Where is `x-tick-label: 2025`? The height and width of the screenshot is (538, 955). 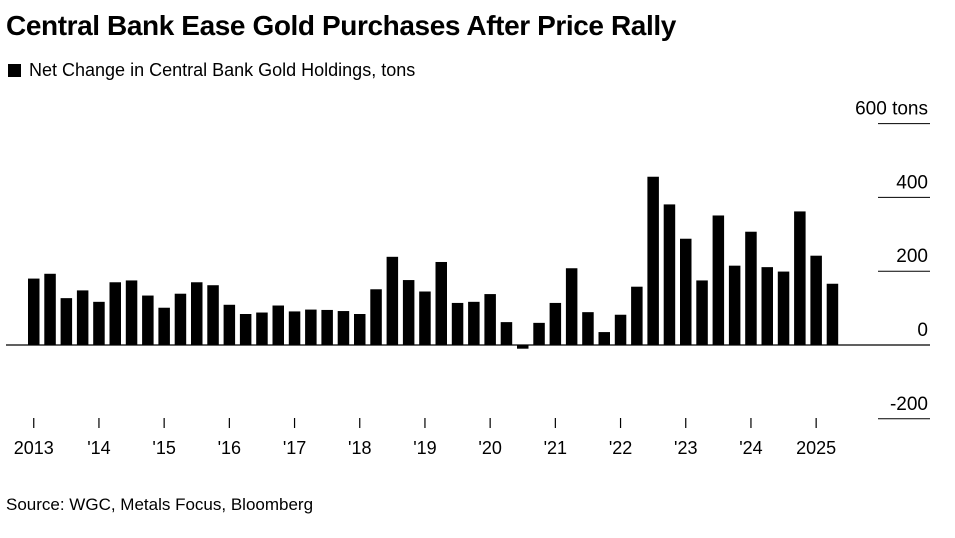
x-tick-label: 2025 is located at coordinates (816, 448).